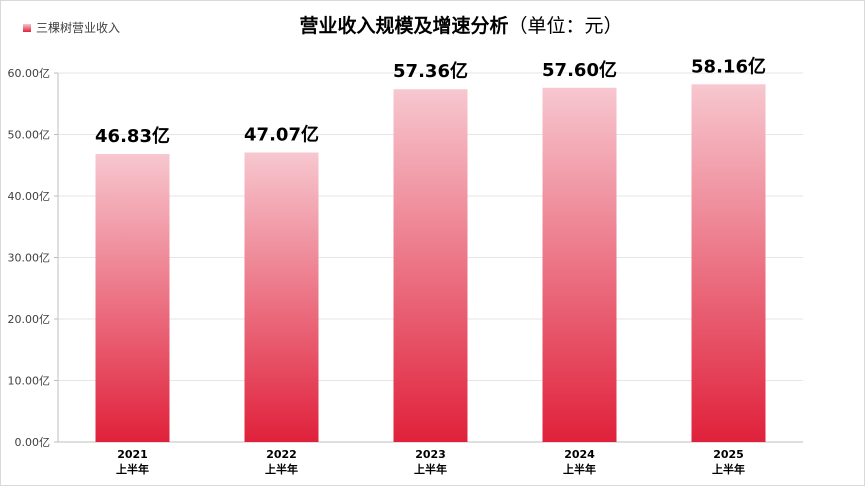 The height and width of the screenshot is (486, 865). What do you see at coordinates (29, 196) in the screenshot?
I see `y-tick-label: 40.00亿` at bounding box center [29, 196].